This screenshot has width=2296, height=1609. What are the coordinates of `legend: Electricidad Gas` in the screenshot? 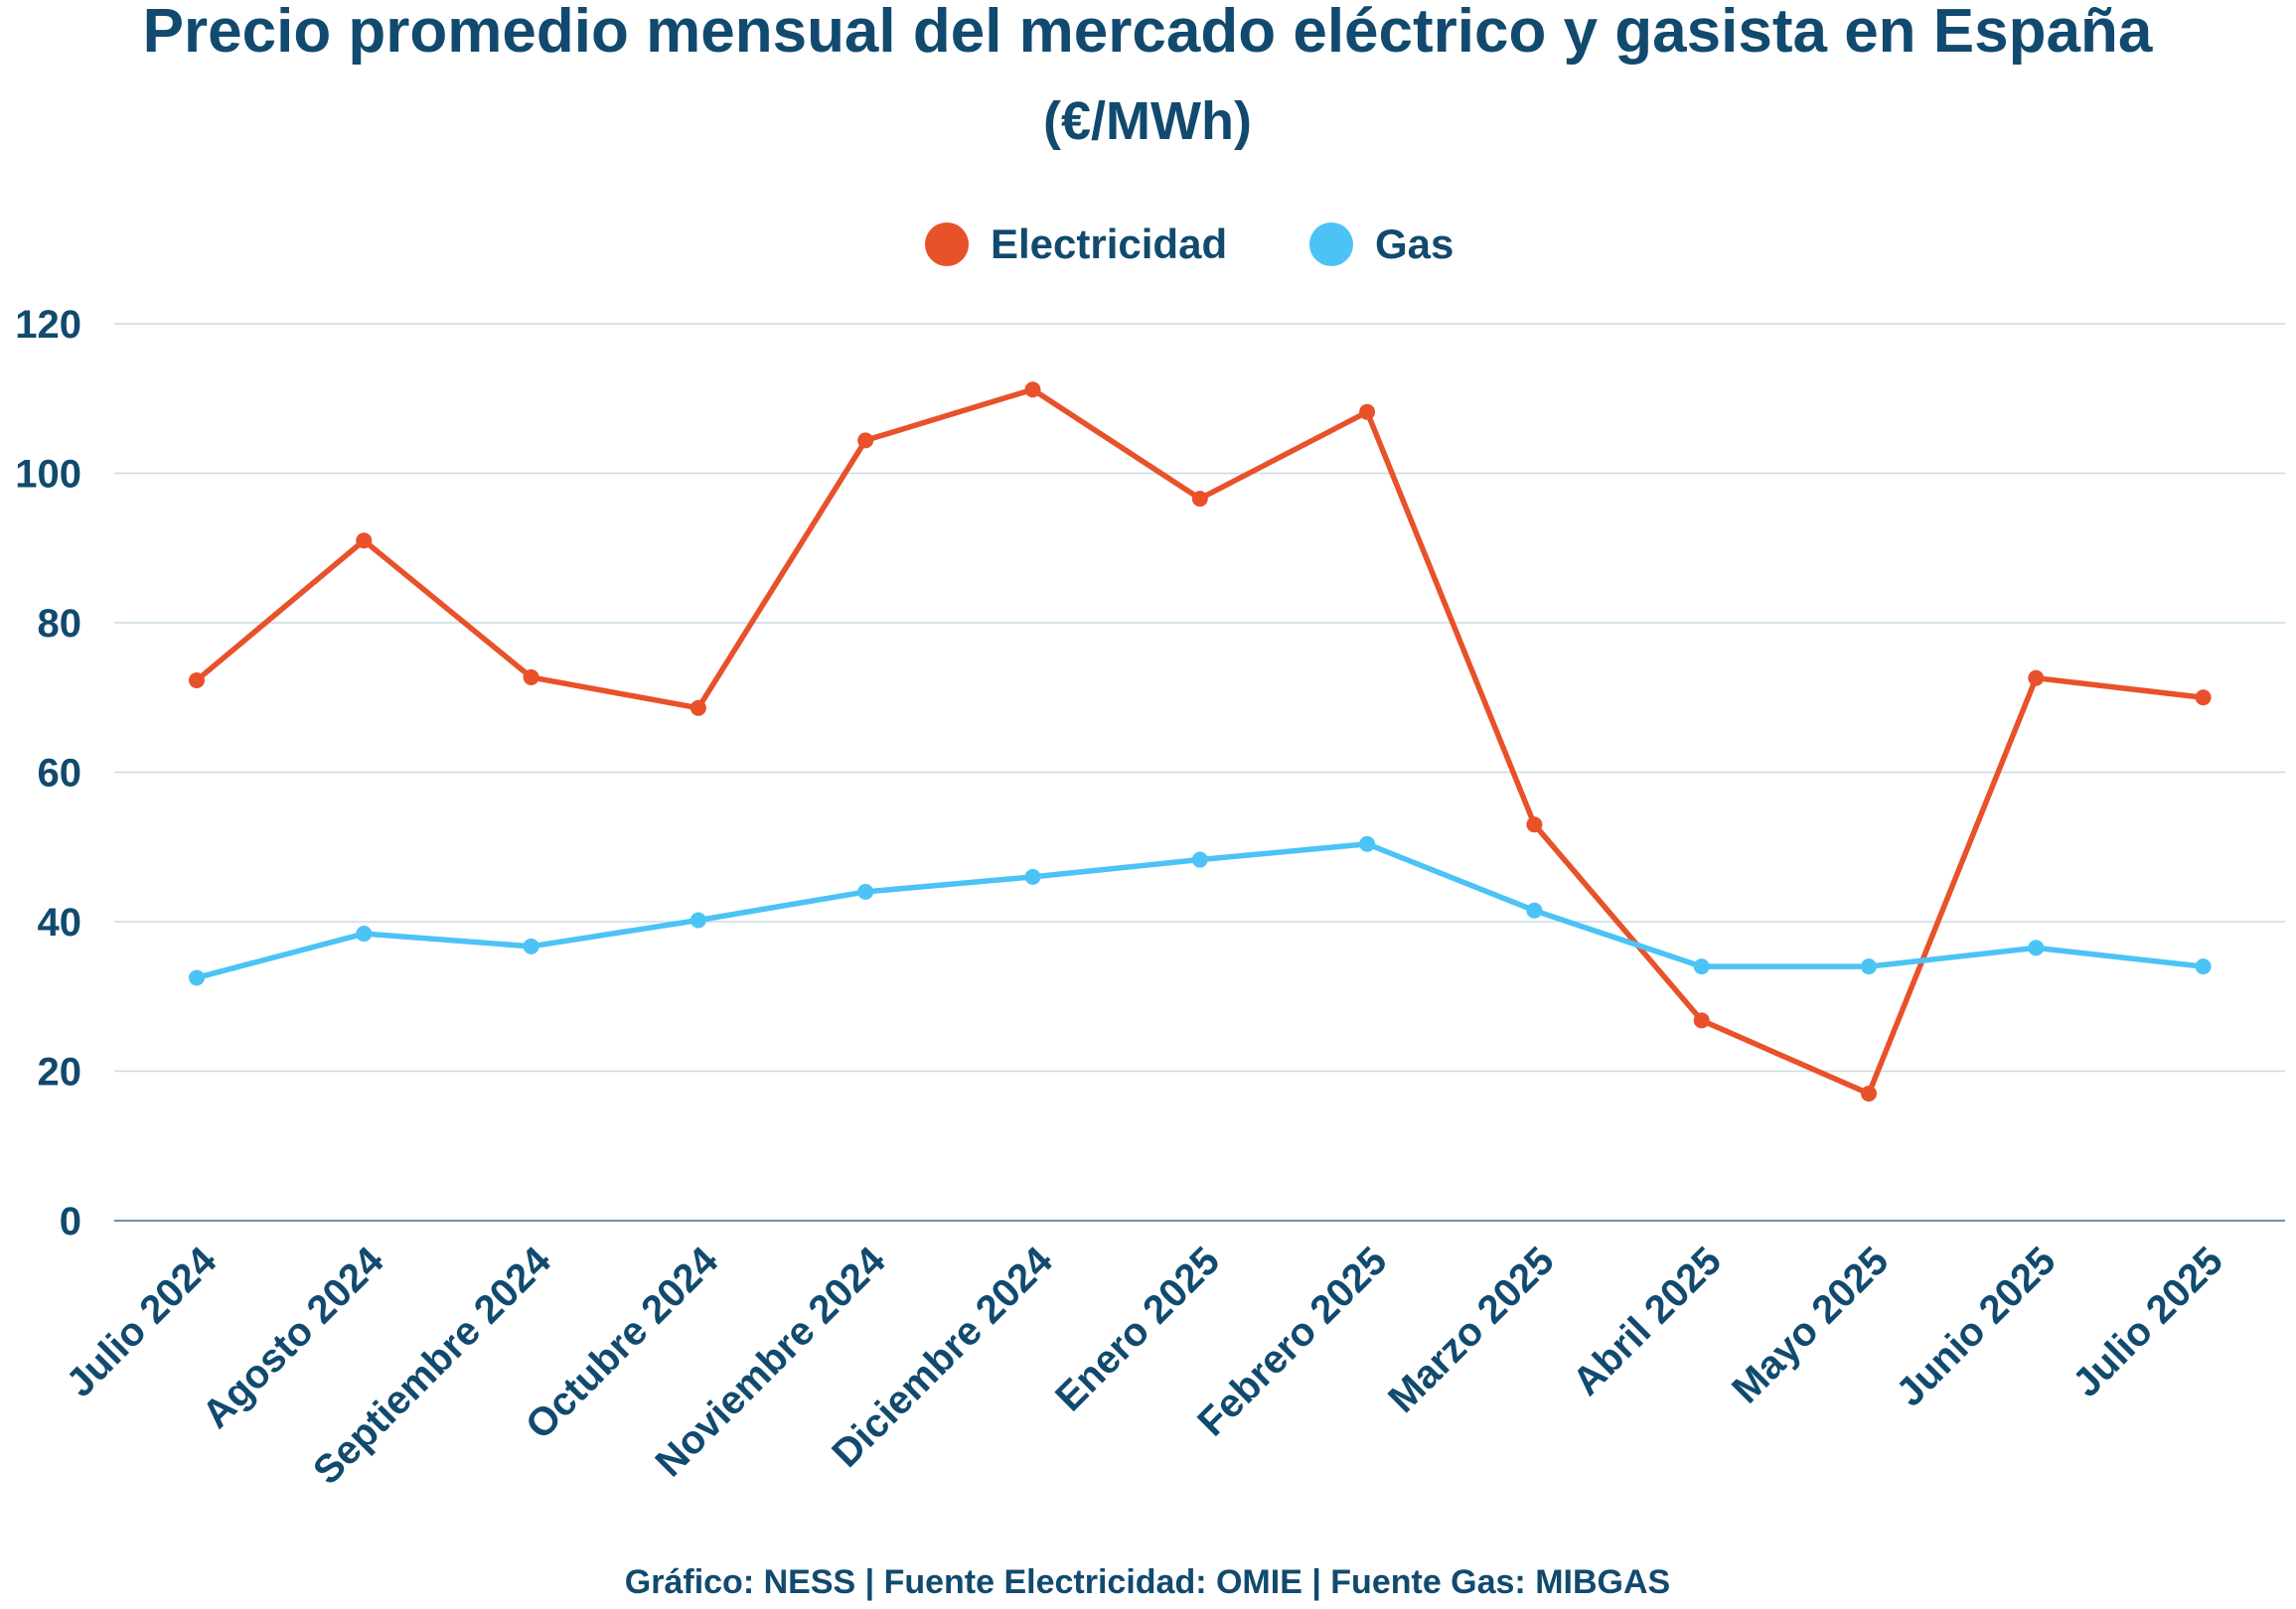 It's located at (1189, 243).